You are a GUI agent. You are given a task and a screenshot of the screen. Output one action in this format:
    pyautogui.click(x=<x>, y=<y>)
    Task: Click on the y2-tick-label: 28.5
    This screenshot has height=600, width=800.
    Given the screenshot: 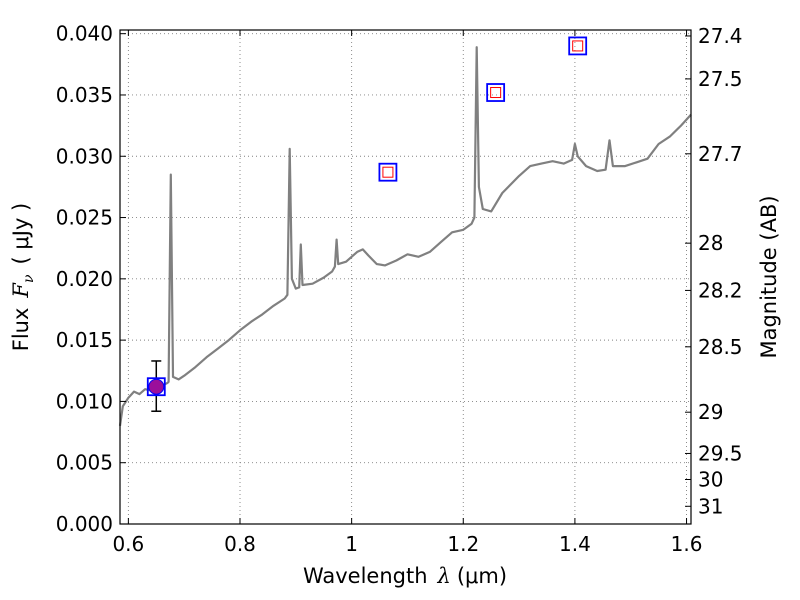 What is the action you would take?
    pyautogui.click(x=720, y=347)
    